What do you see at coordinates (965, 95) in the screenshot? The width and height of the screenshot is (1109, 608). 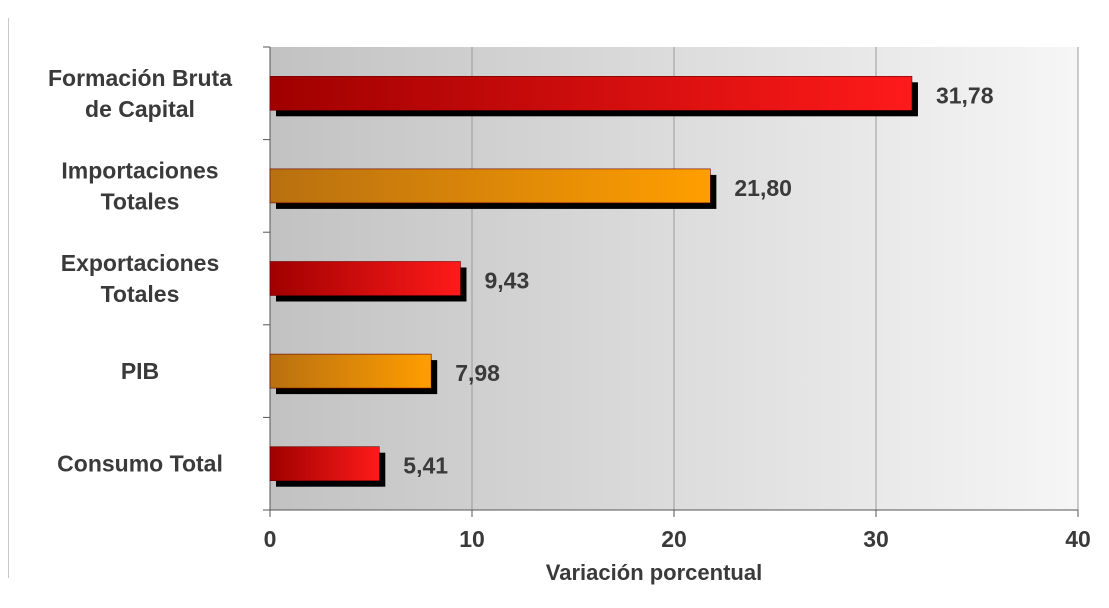 I see `value-label: 31,78` at bounding box center [965, 95].